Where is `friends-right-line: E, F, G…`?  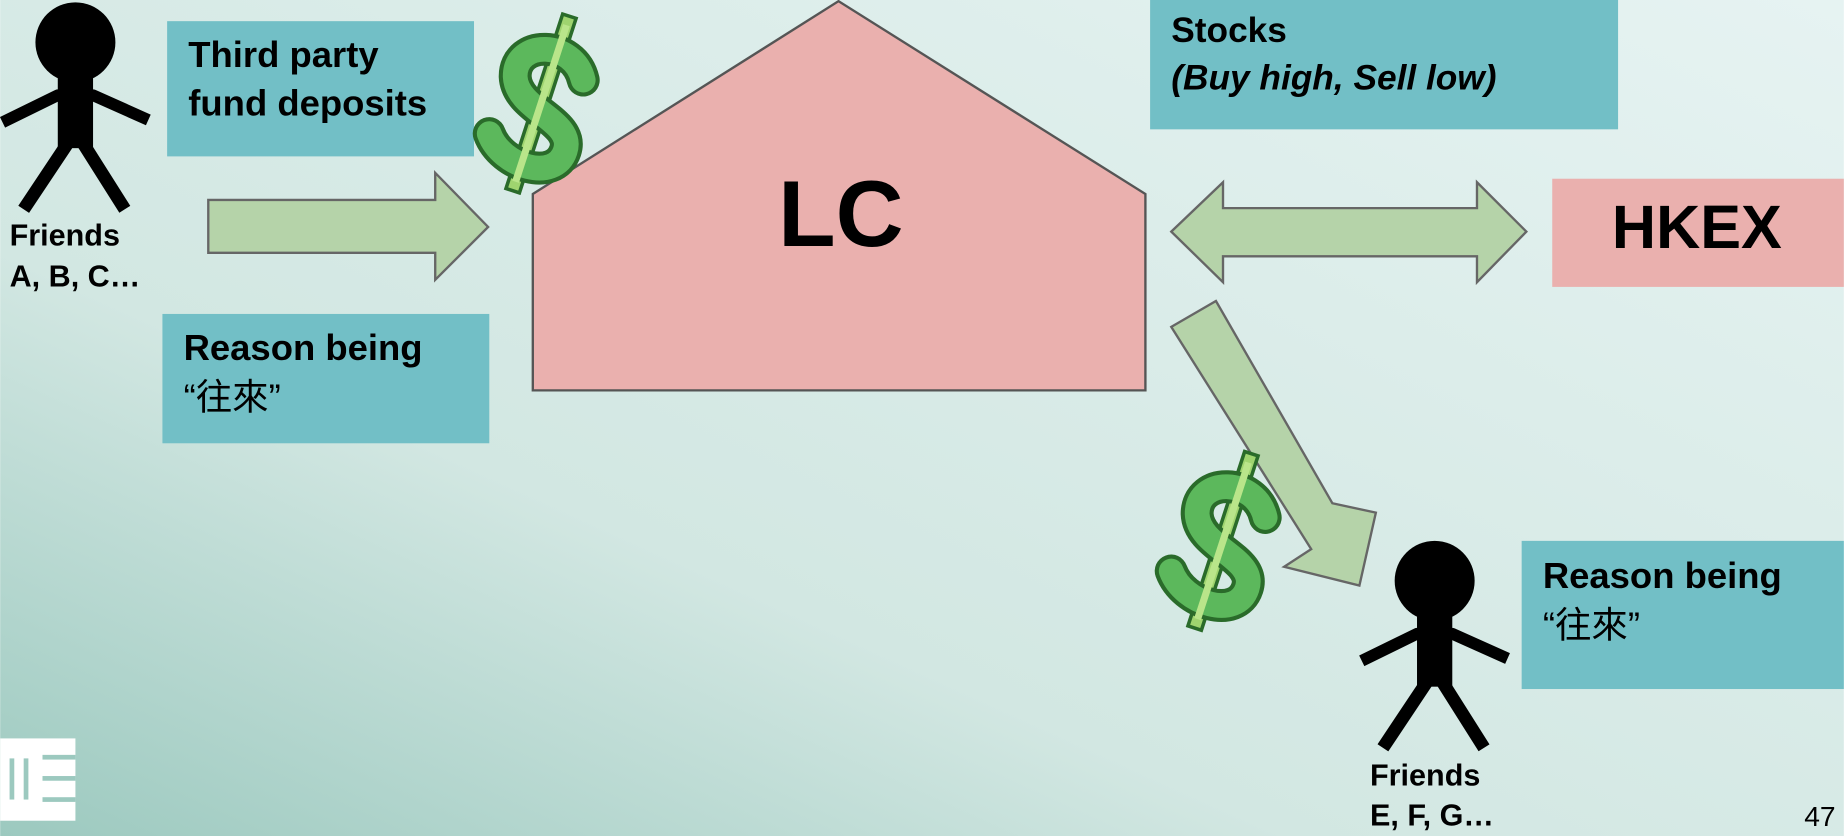 friends-right-line: E, F, G… is located at coordinates (1432, 815).